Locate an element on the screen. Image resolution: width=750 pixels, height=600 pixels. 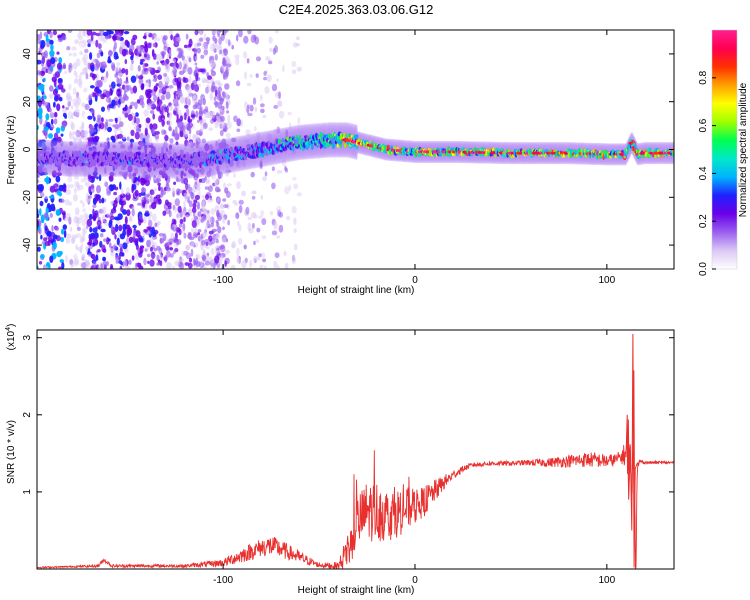
snr-x-label: Height of straight line (km) is located at coordinates (356, 590).